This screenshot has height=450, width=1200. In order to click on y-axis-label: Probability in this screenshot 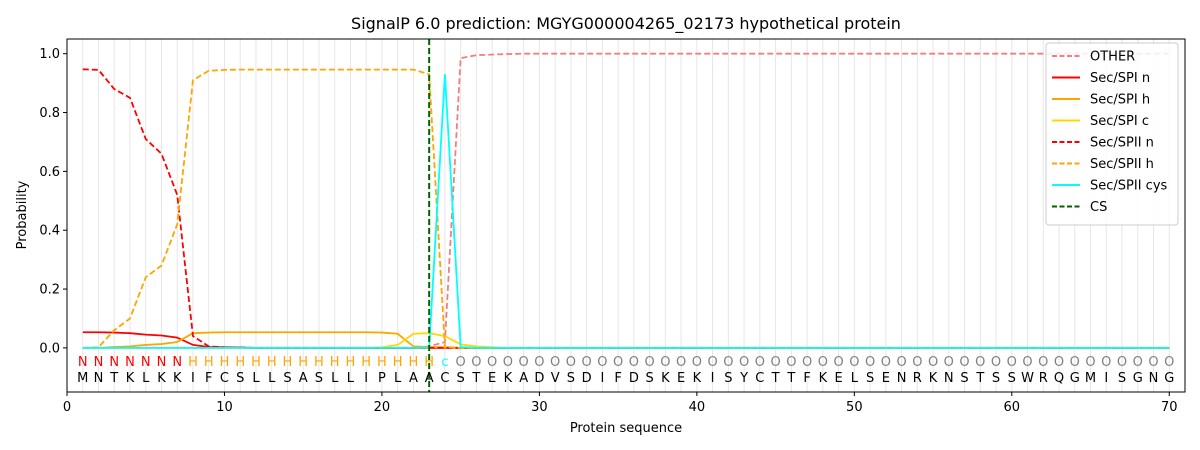, I will do `click(22, 214)`.